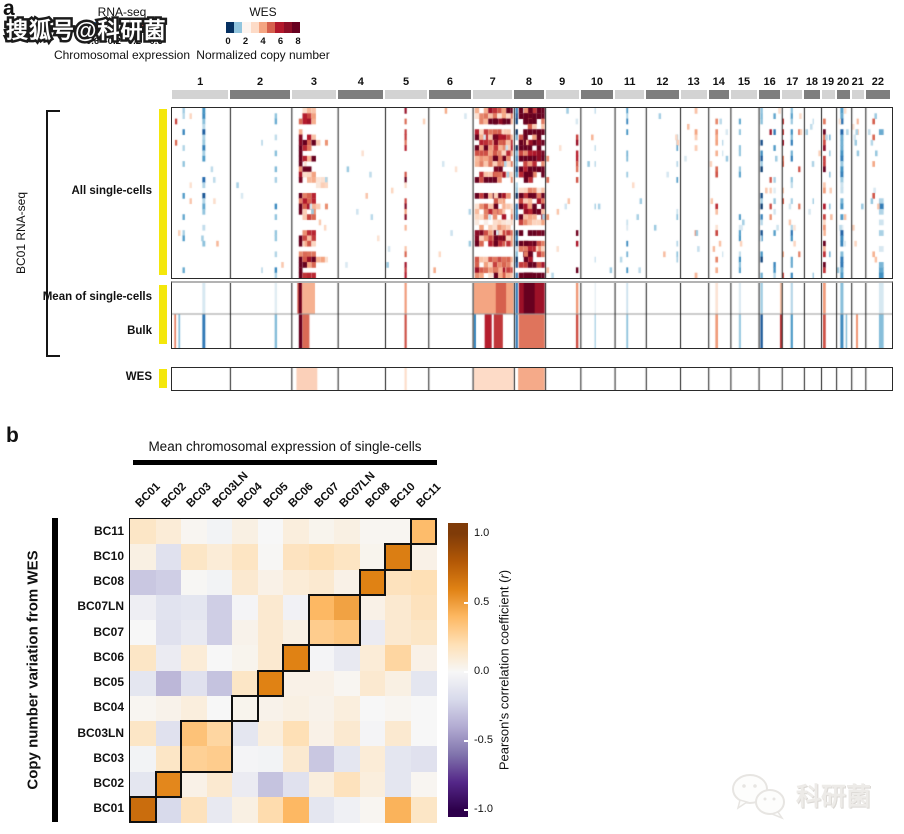 This screenshot has width=904, height=834. What do you see at coordinates (285, 462) in the screenshot?
I see `panel-b-column-title-bar` at bounding box center [285, 462].